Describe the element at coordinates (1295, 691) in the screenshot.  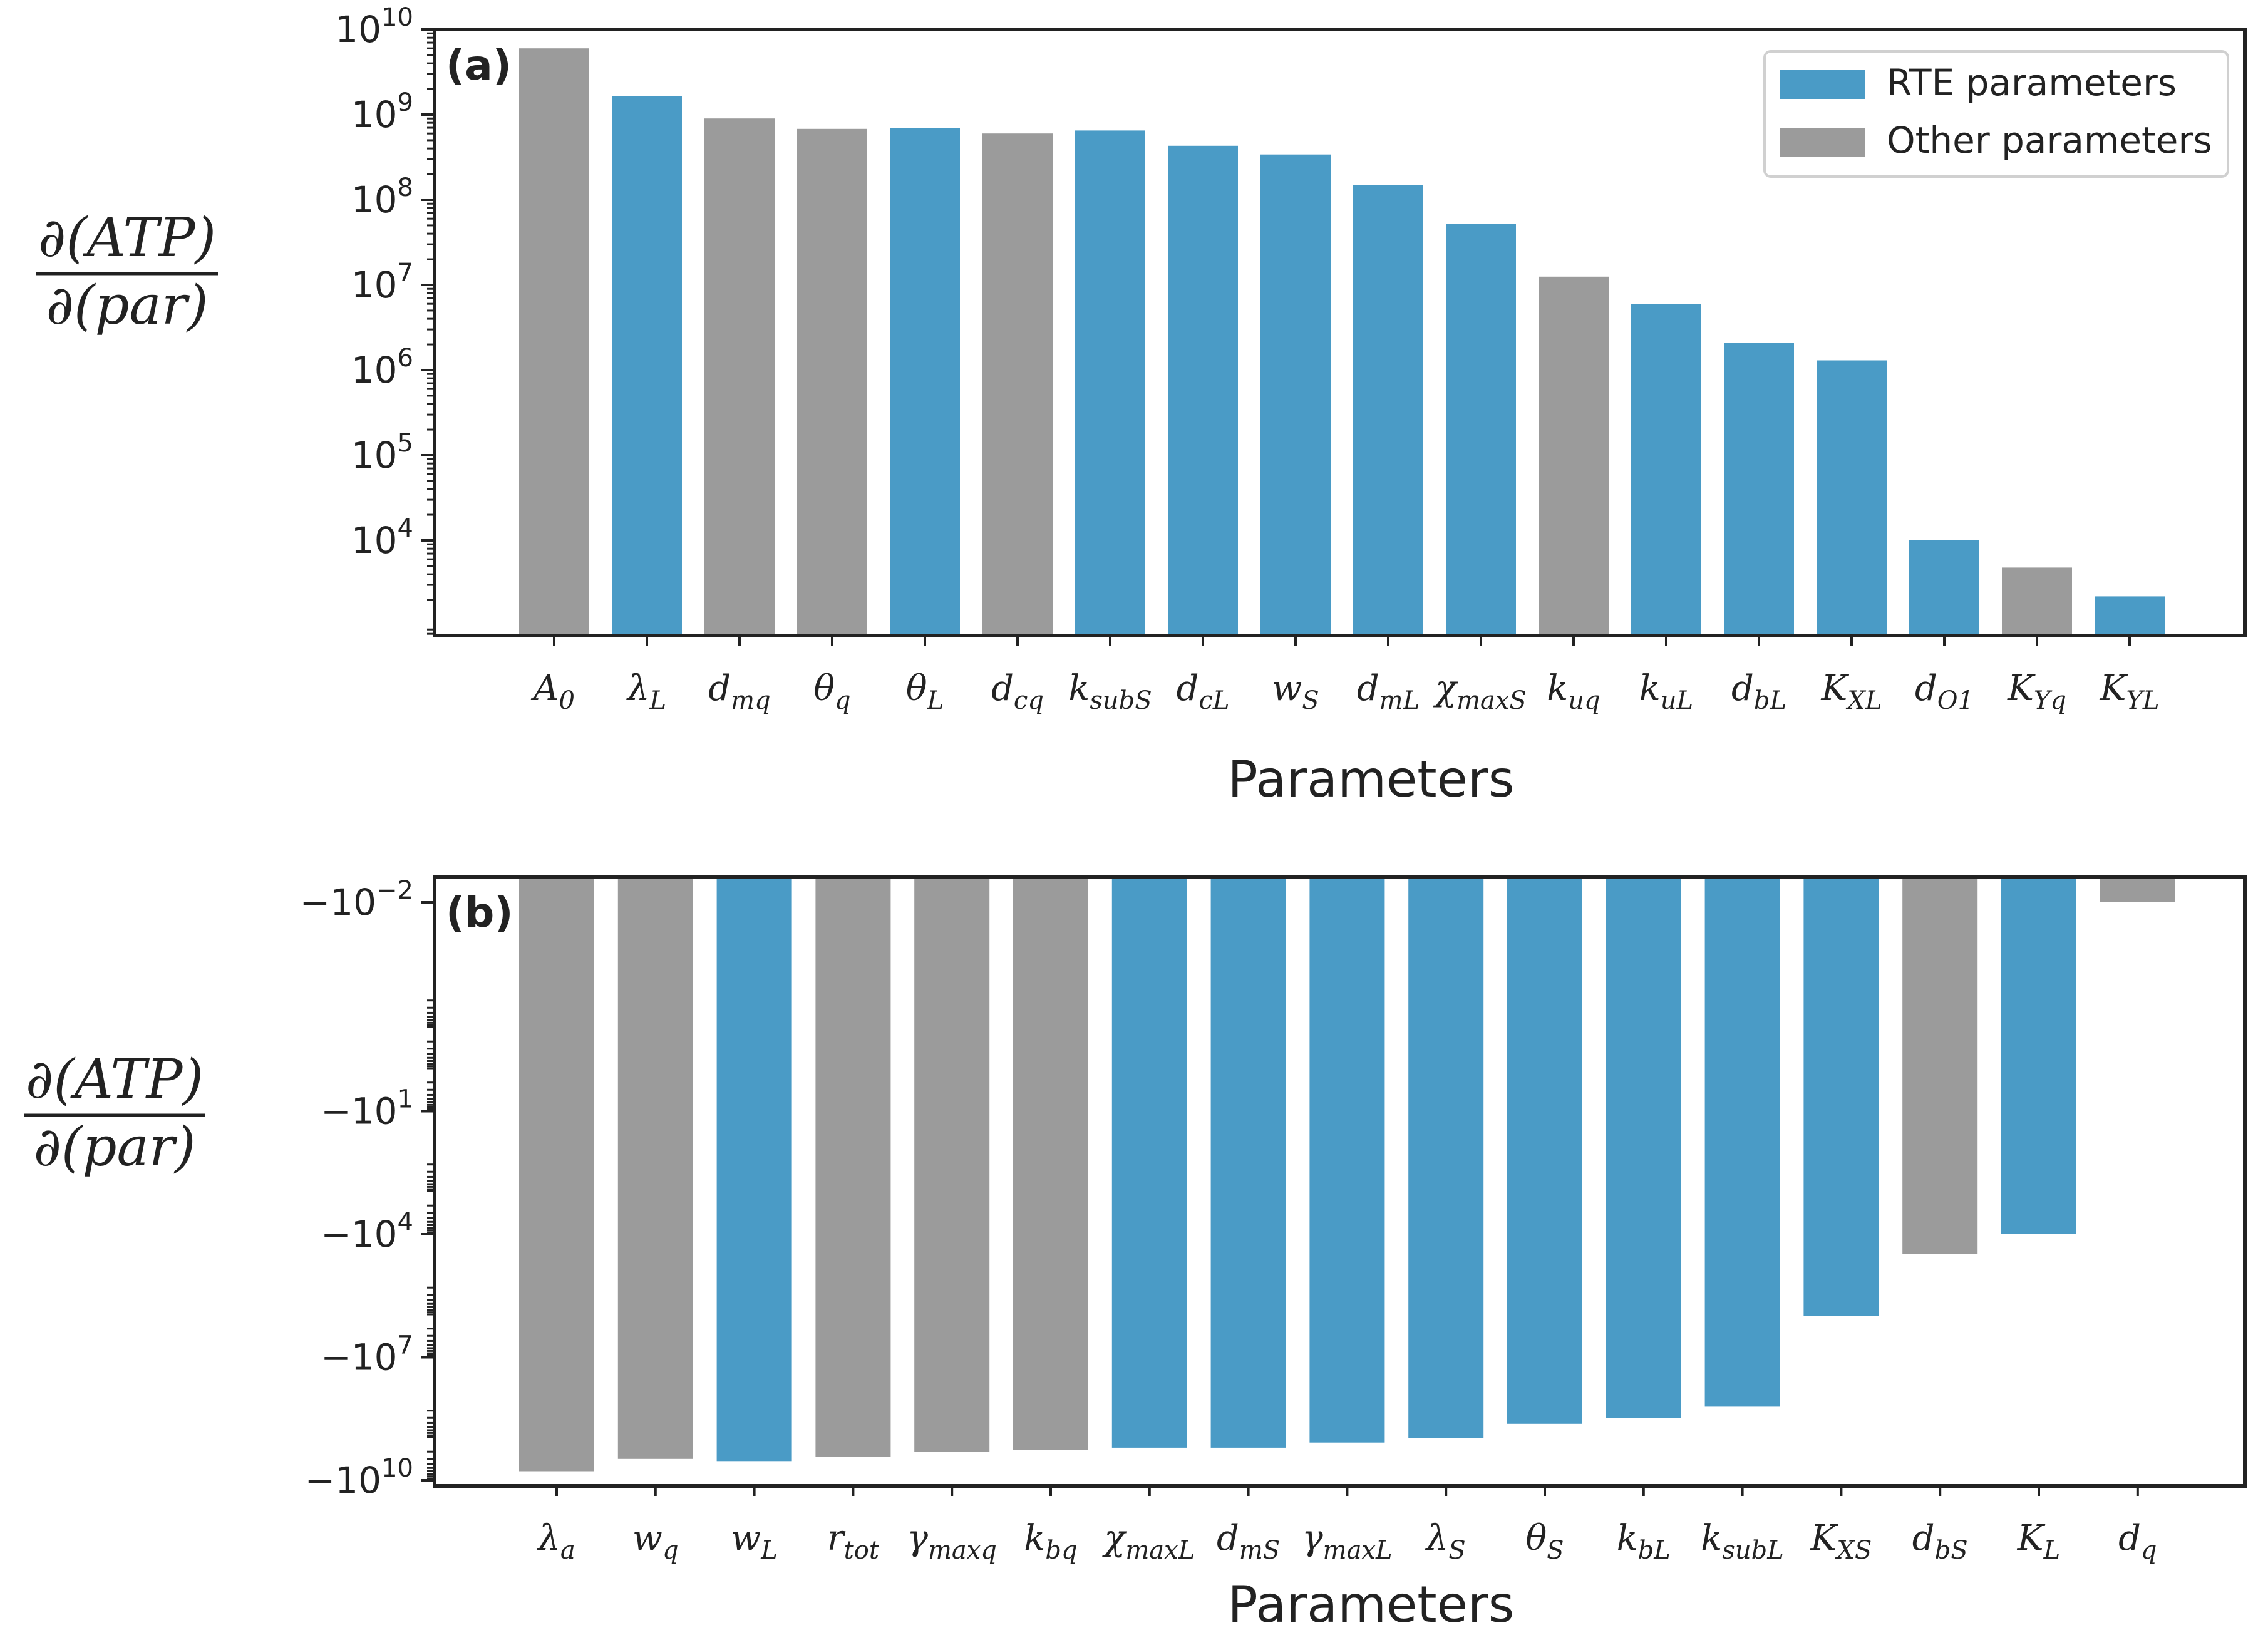
I see `x-tick-label: wS` at that location.